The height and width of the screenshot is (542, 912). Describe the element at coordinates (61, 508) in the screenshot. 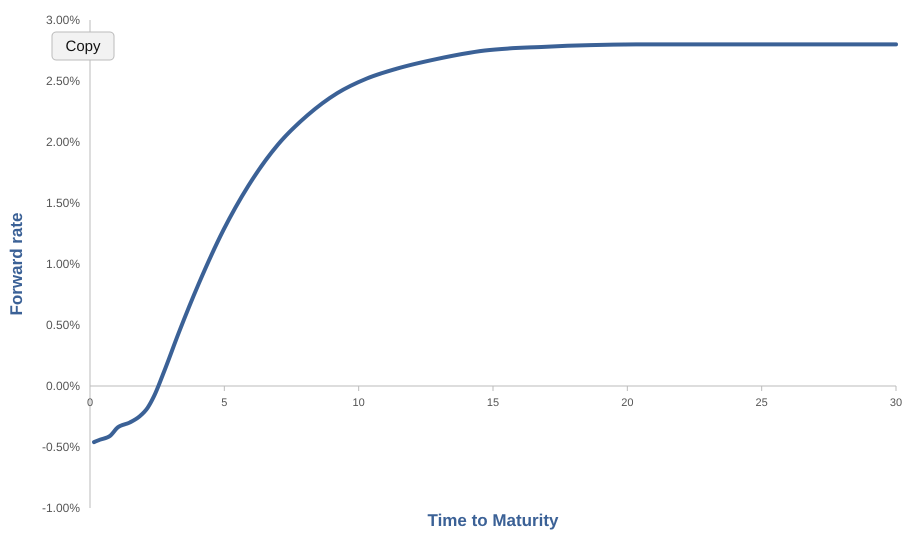

I see `y-tick-label: -1.00%` at that location.